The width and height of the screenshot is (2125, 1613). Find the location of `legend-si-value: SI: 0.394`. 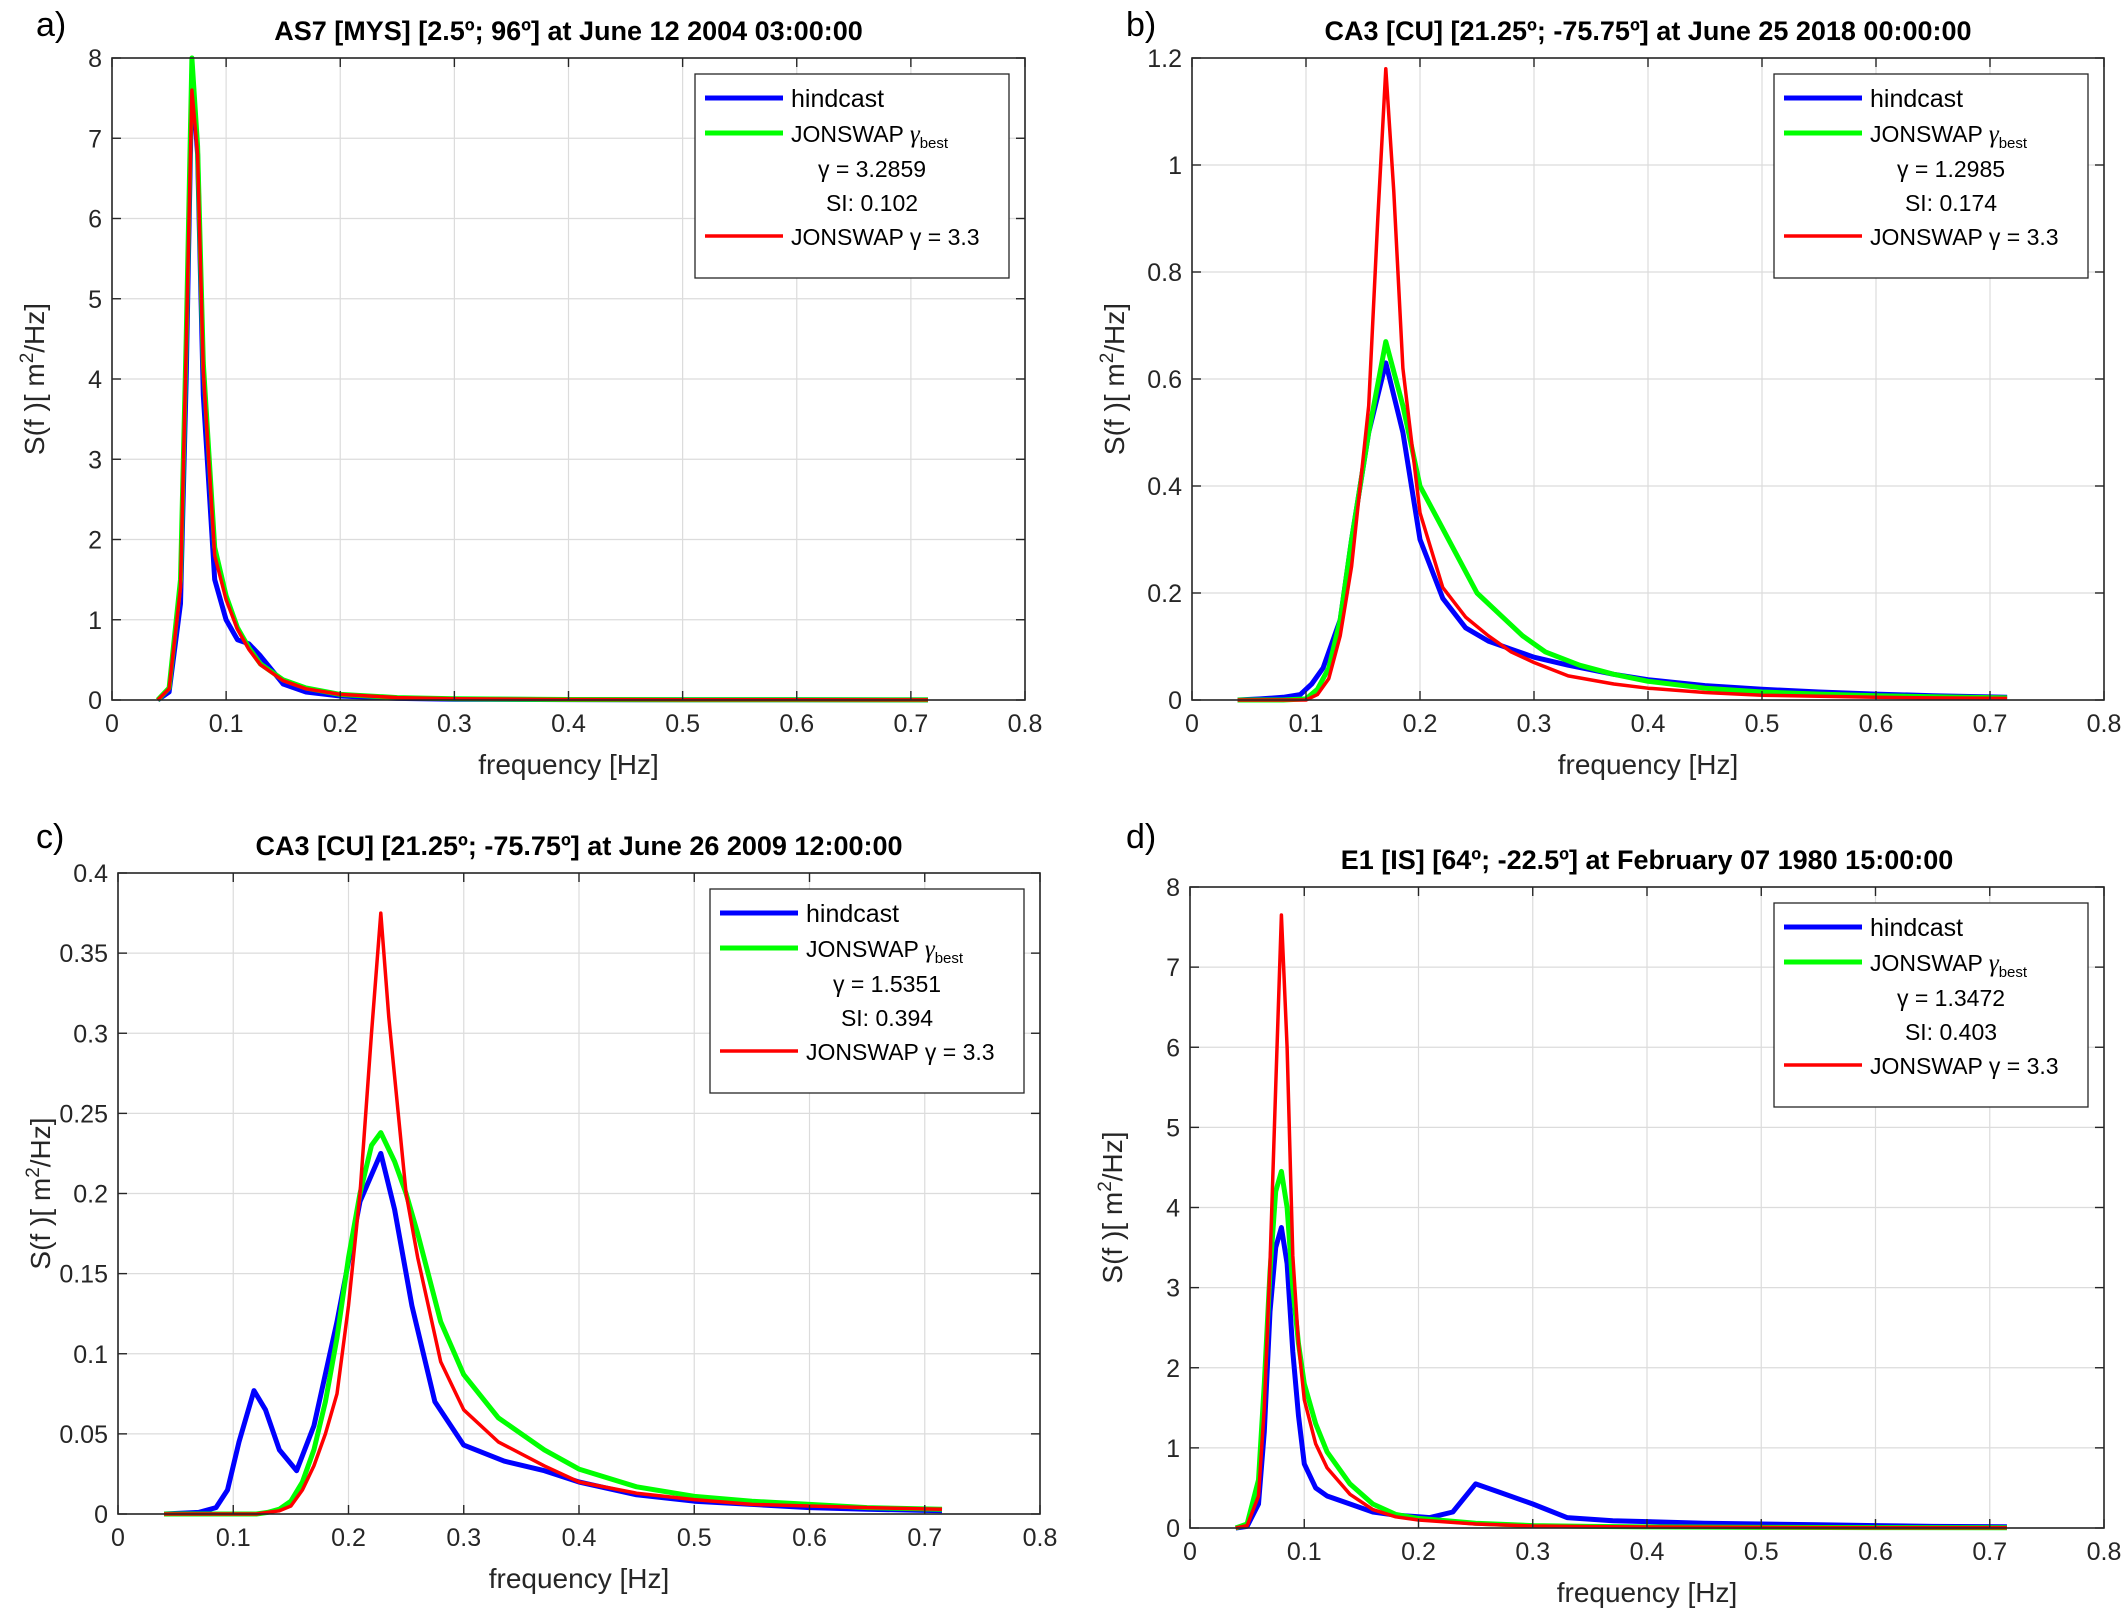

legend-si-value: SI: 0.394 is located at coordinates (887, 1018).